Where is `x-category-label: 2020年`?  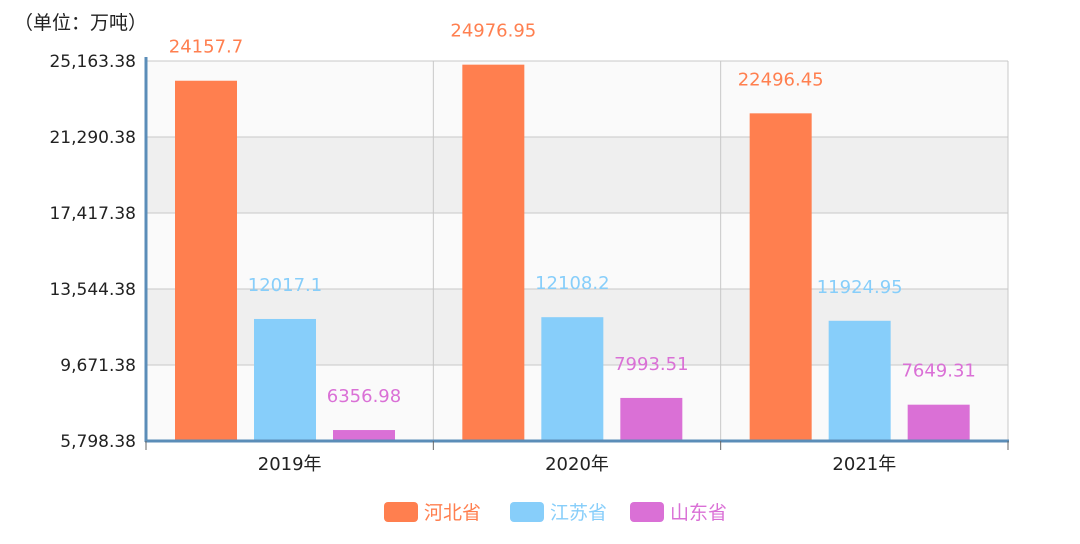
x-category-label: 2020年 is located at coordinates (577, 464).